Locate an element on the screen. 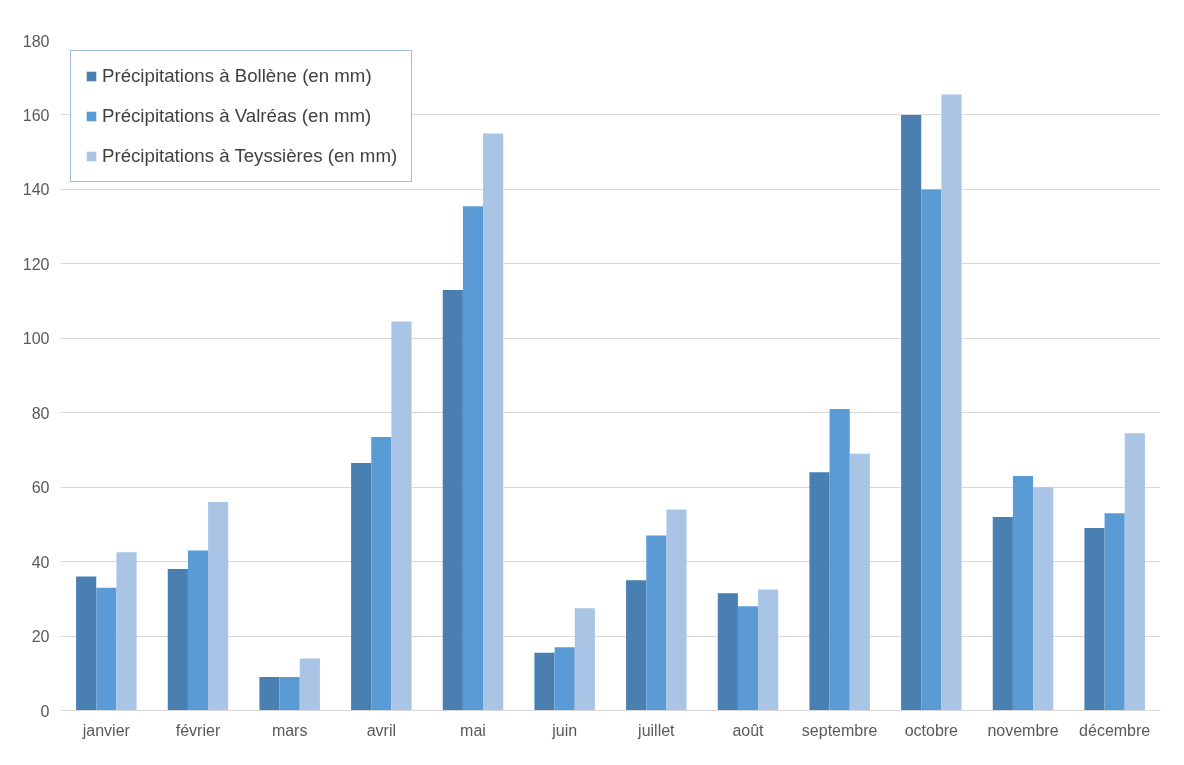  y-tick-label: 120 is located at coordinates (36, 264).